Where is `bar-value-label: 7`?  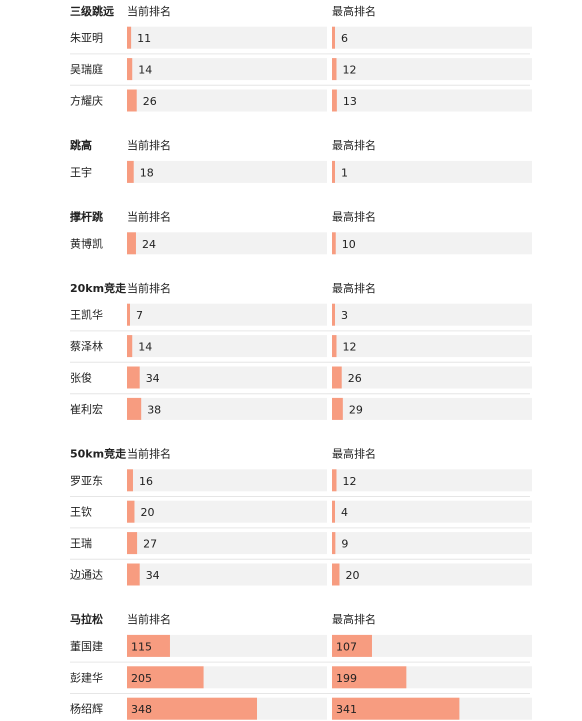
bar-value-label: 7 is located at coordinates (139, 315).